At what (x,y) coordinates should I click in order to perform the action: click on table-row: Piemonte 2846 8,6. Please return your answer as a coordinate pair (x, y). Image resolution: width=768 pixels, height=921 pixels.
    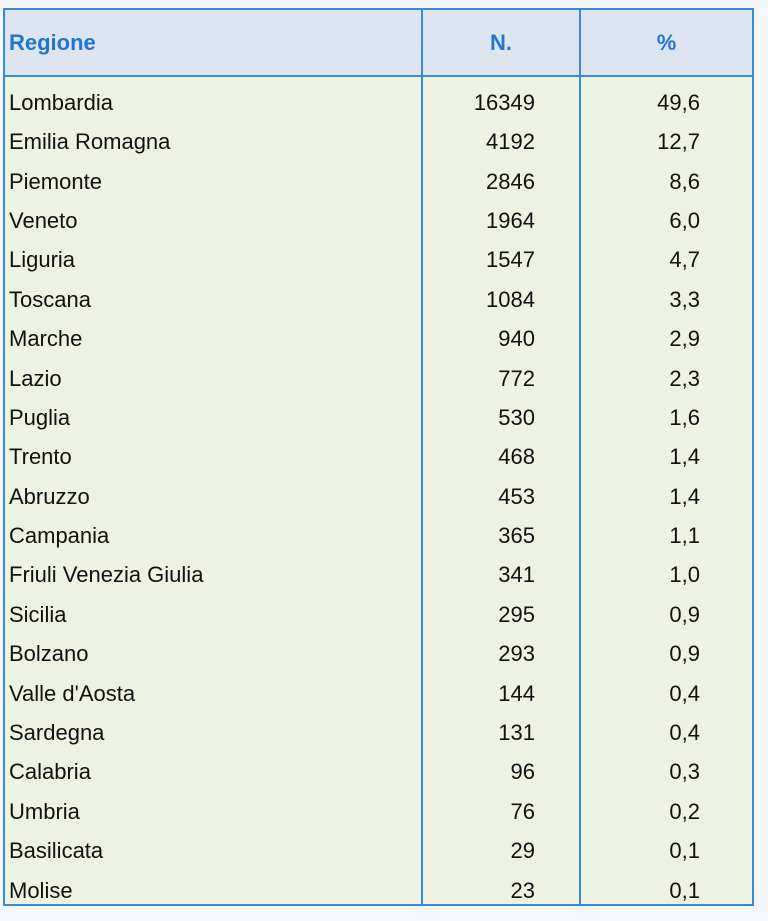
    Looking at the image, I should click on (378, 181).